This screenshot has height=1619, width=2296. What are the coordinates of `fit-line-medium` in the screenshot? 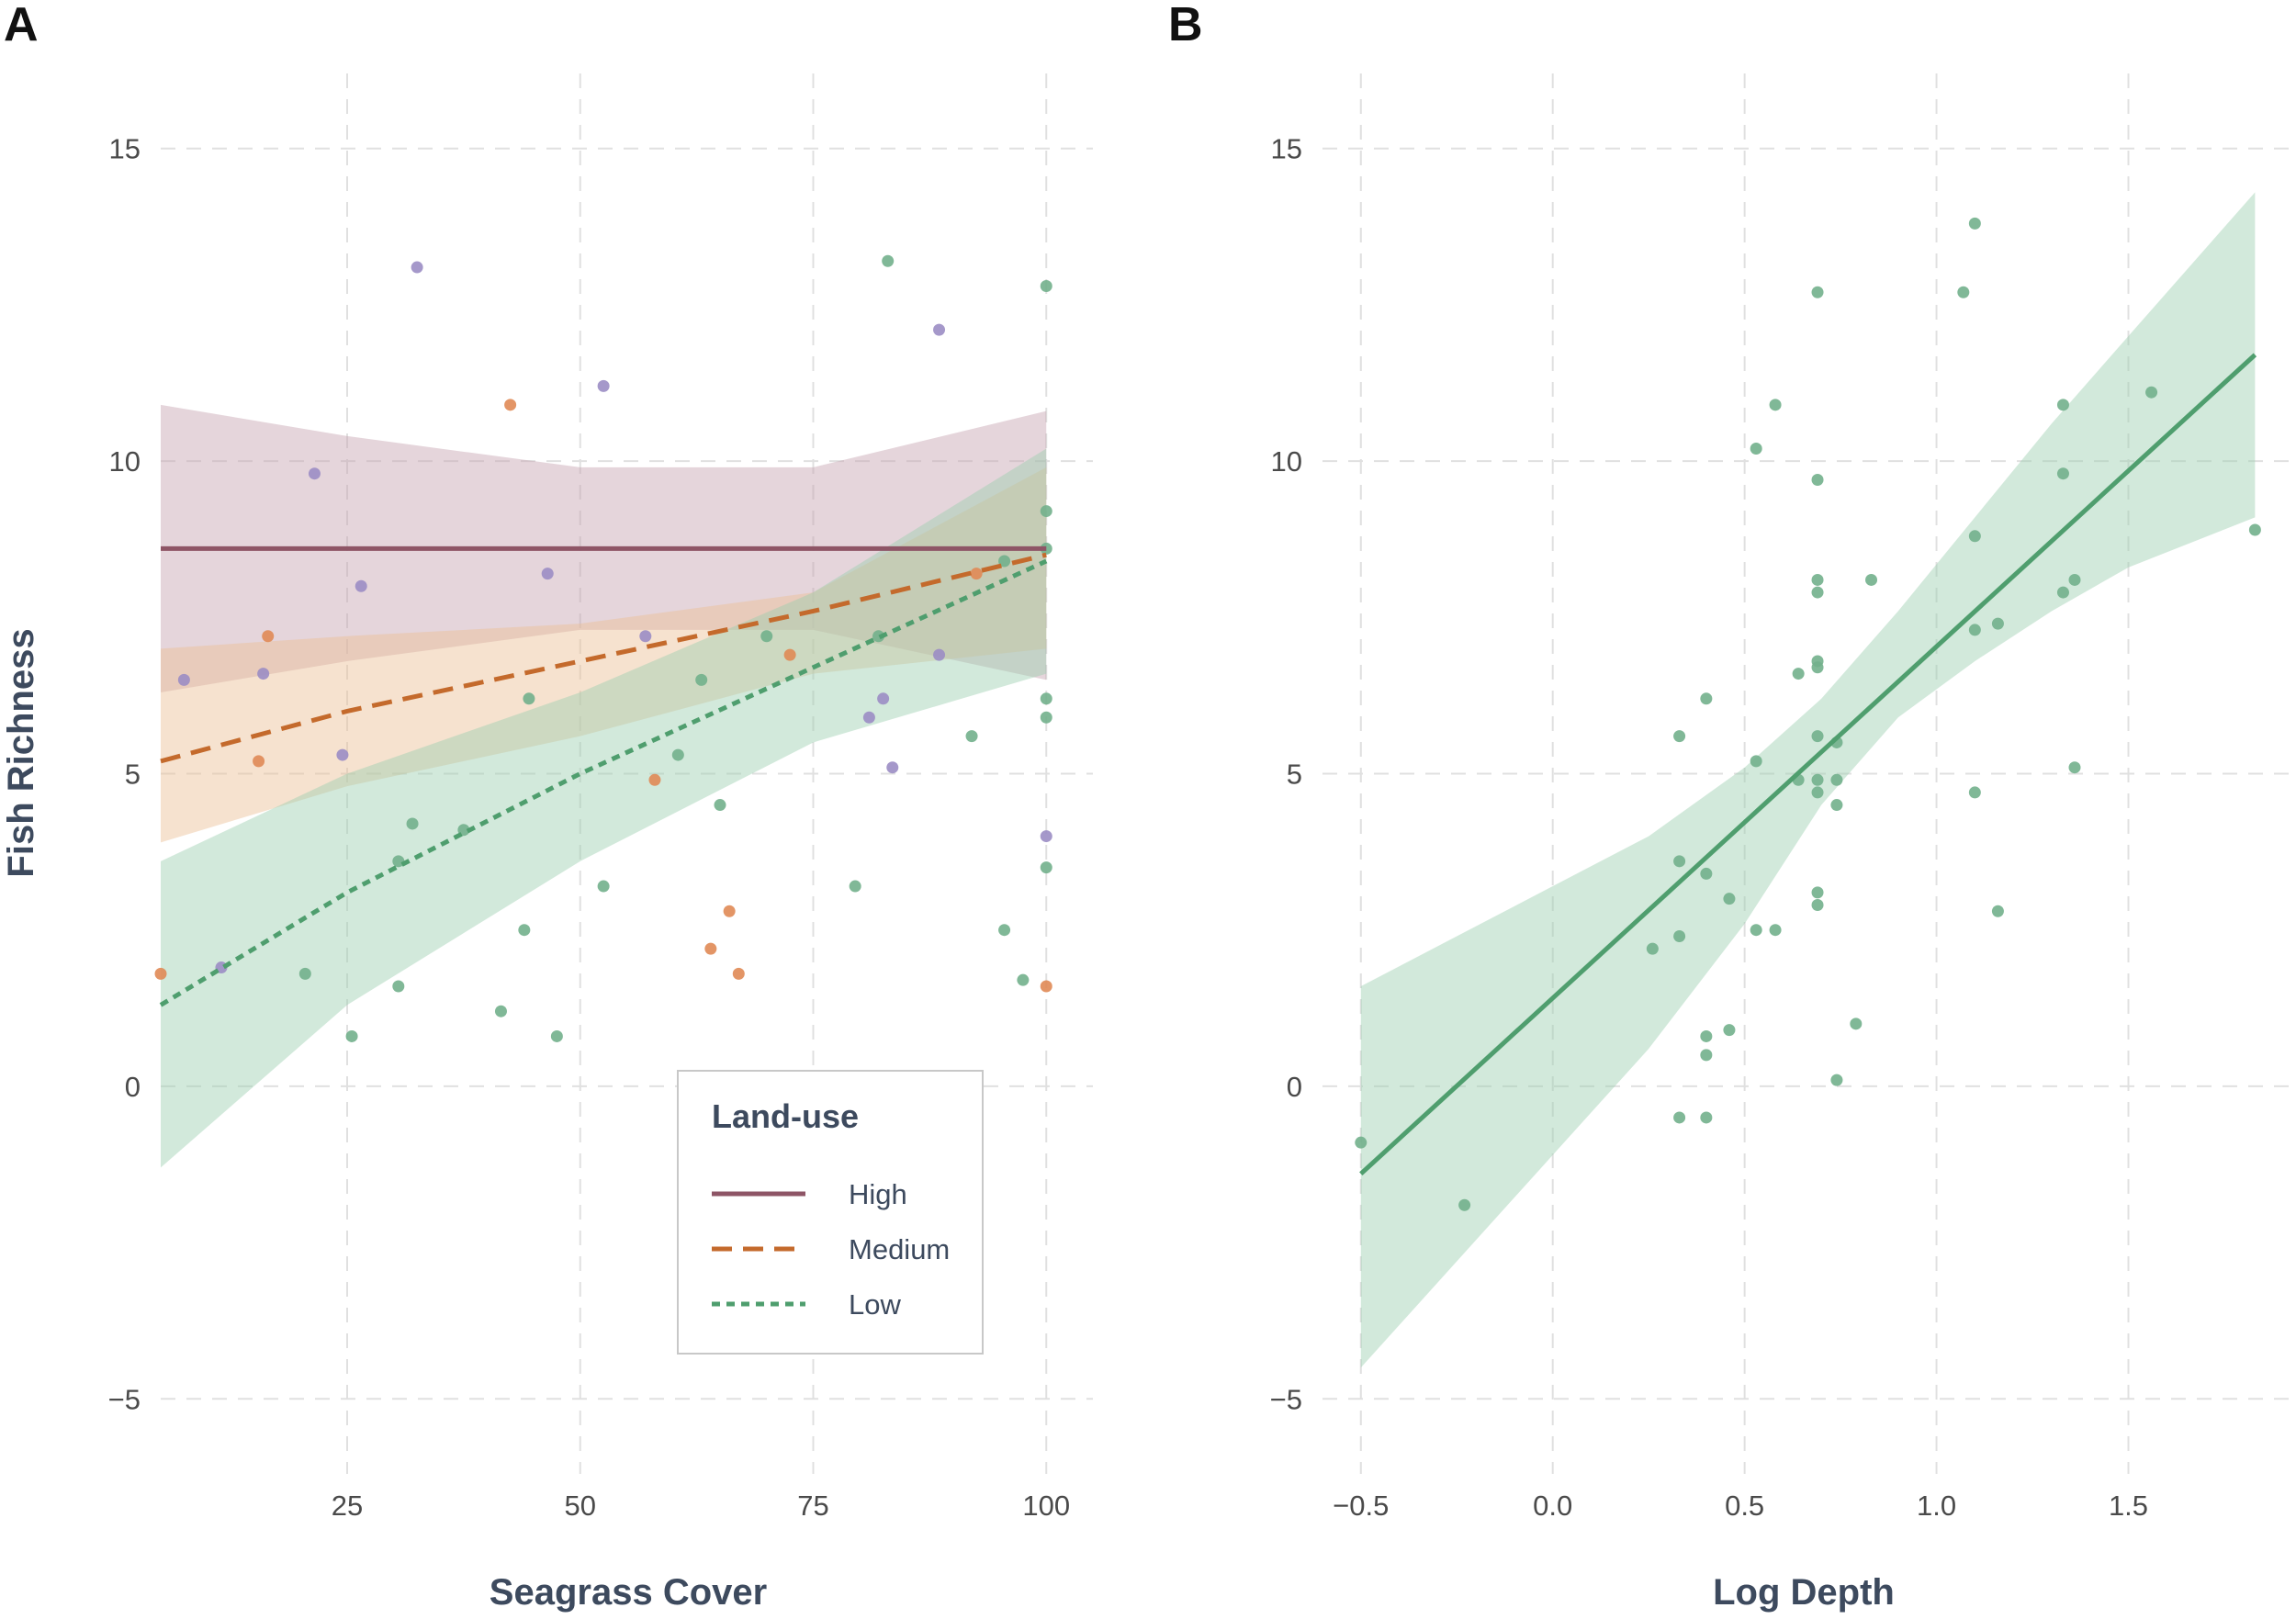 It's located at (604, 658).